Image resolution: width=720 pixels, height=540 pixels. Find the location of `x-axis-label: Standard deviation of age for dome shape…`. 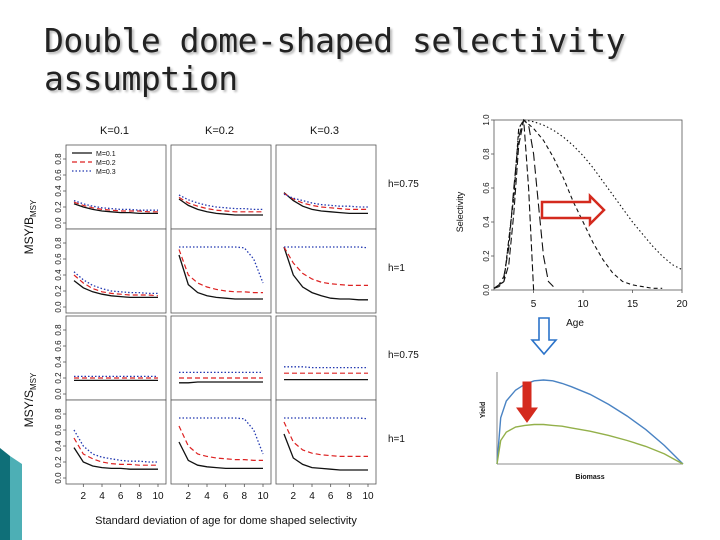

x-axis-label: Standard deviation of age for dome shape… is located at coordinates (226, 521).